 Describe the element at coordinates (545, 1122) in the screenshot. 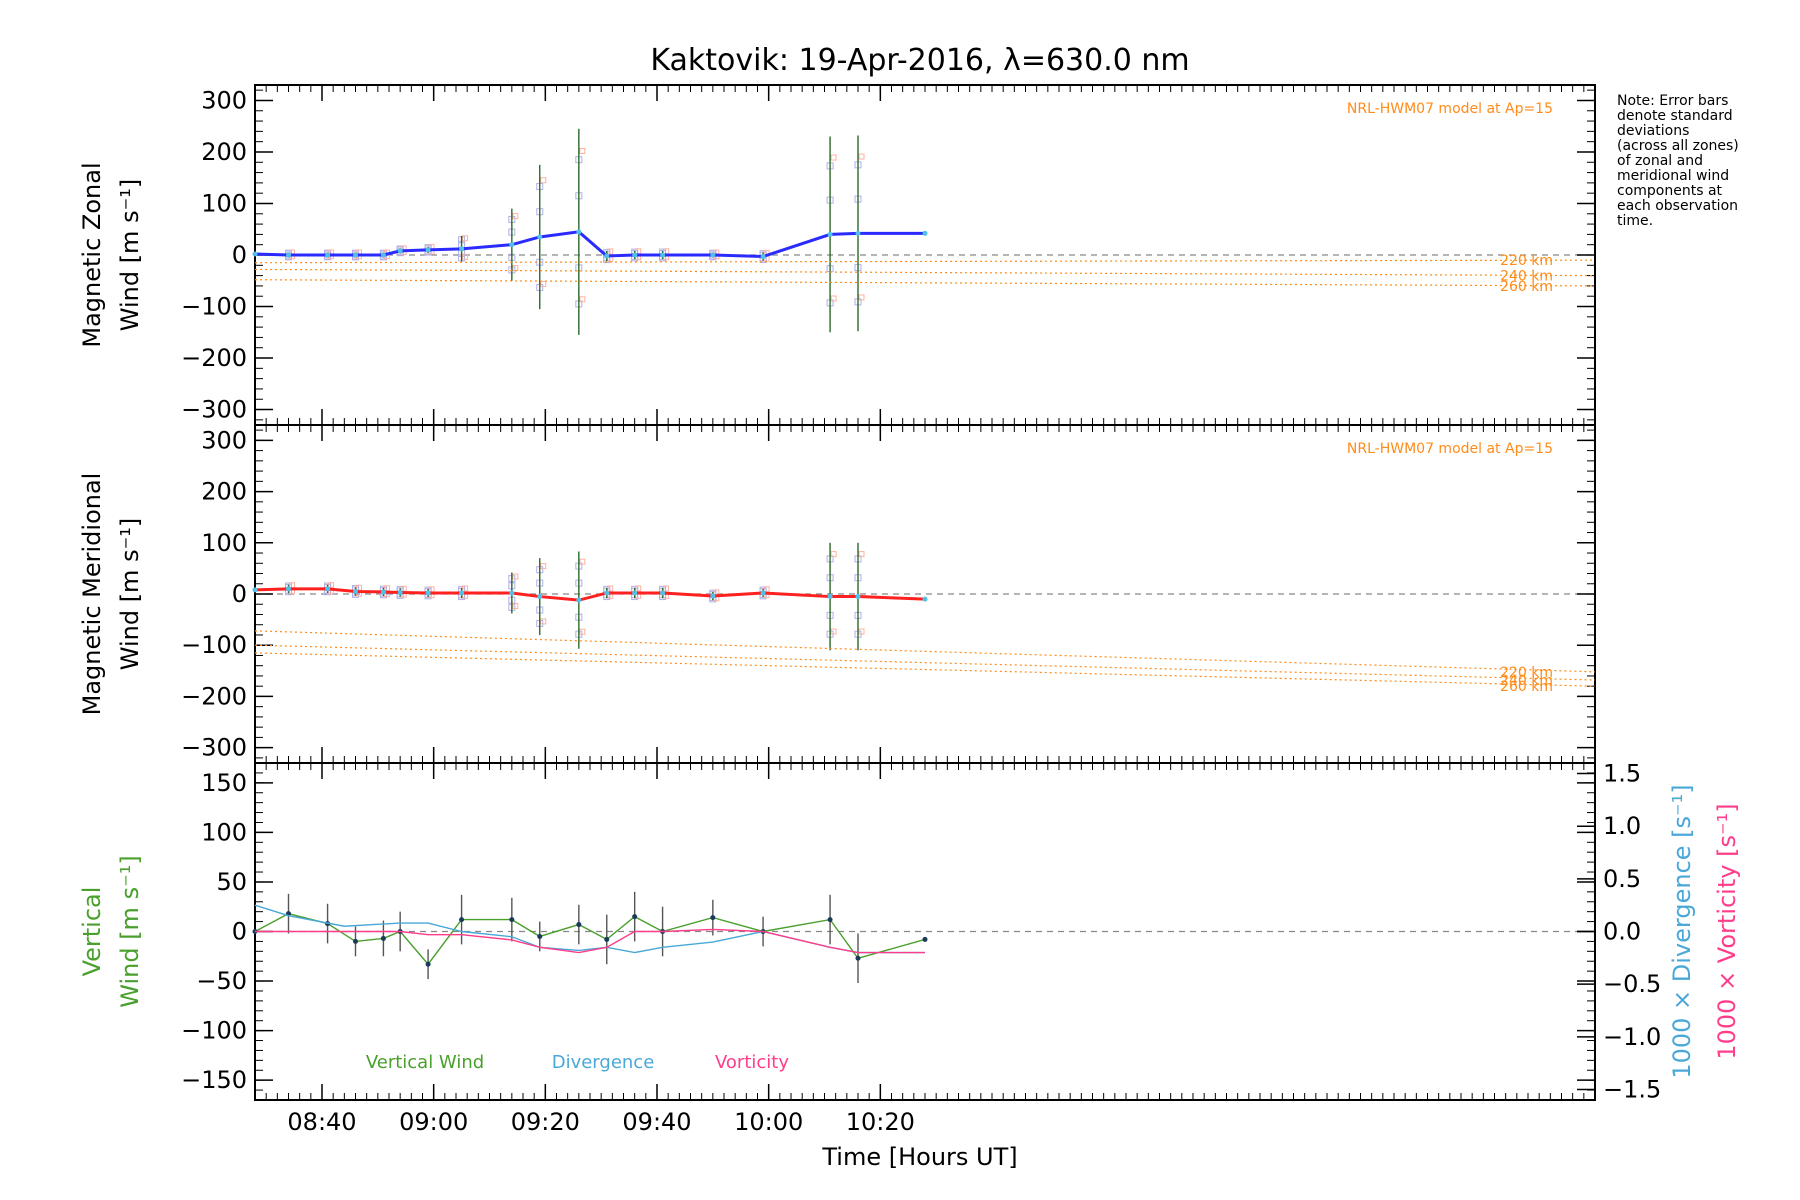

I see `x-tick-label: 09:20` at that location.